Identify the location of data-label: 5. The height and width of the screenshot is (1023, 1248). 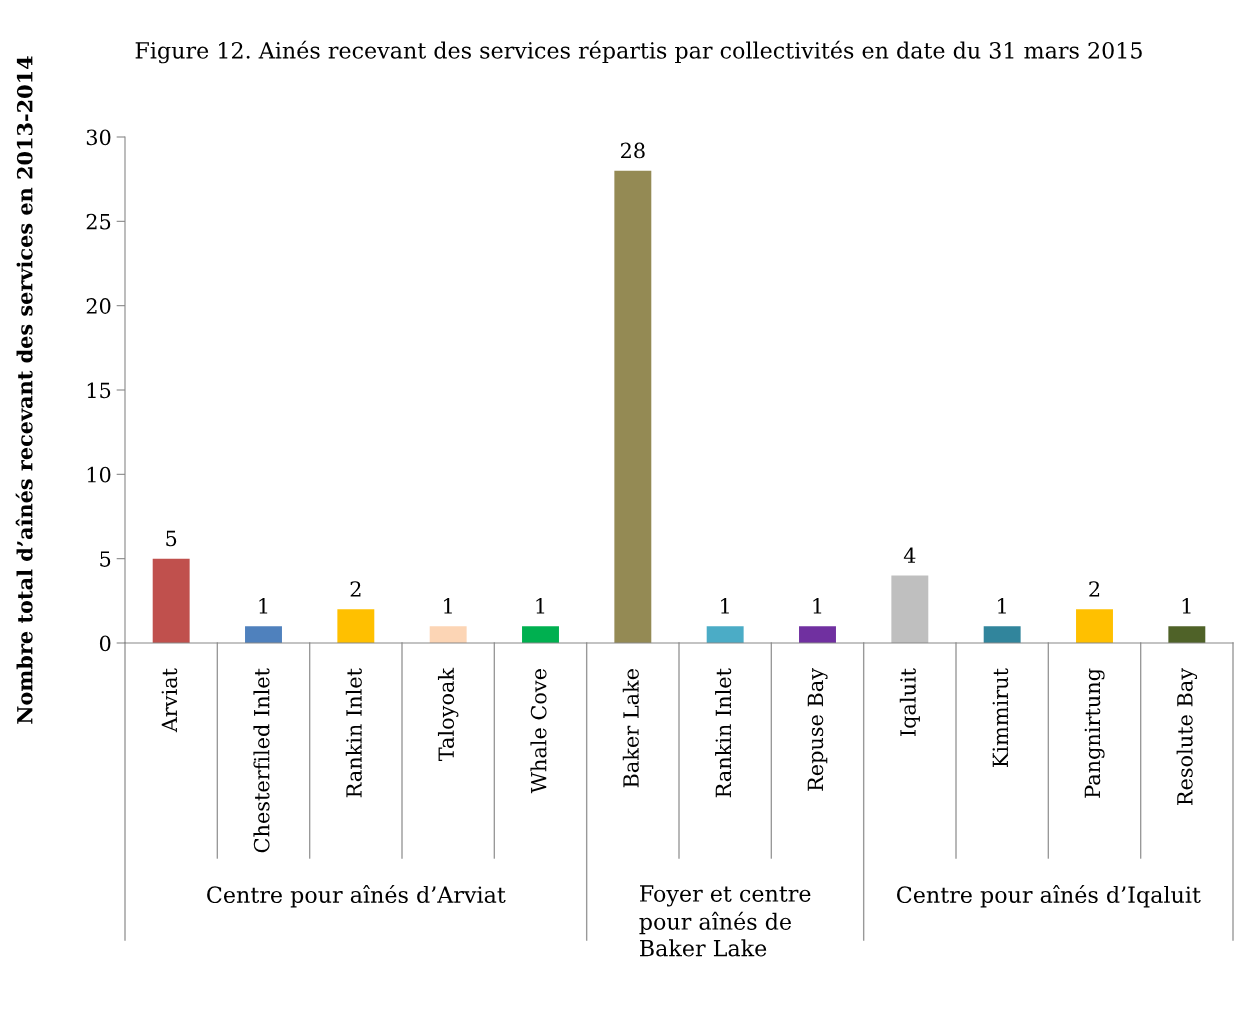
(171, 538).